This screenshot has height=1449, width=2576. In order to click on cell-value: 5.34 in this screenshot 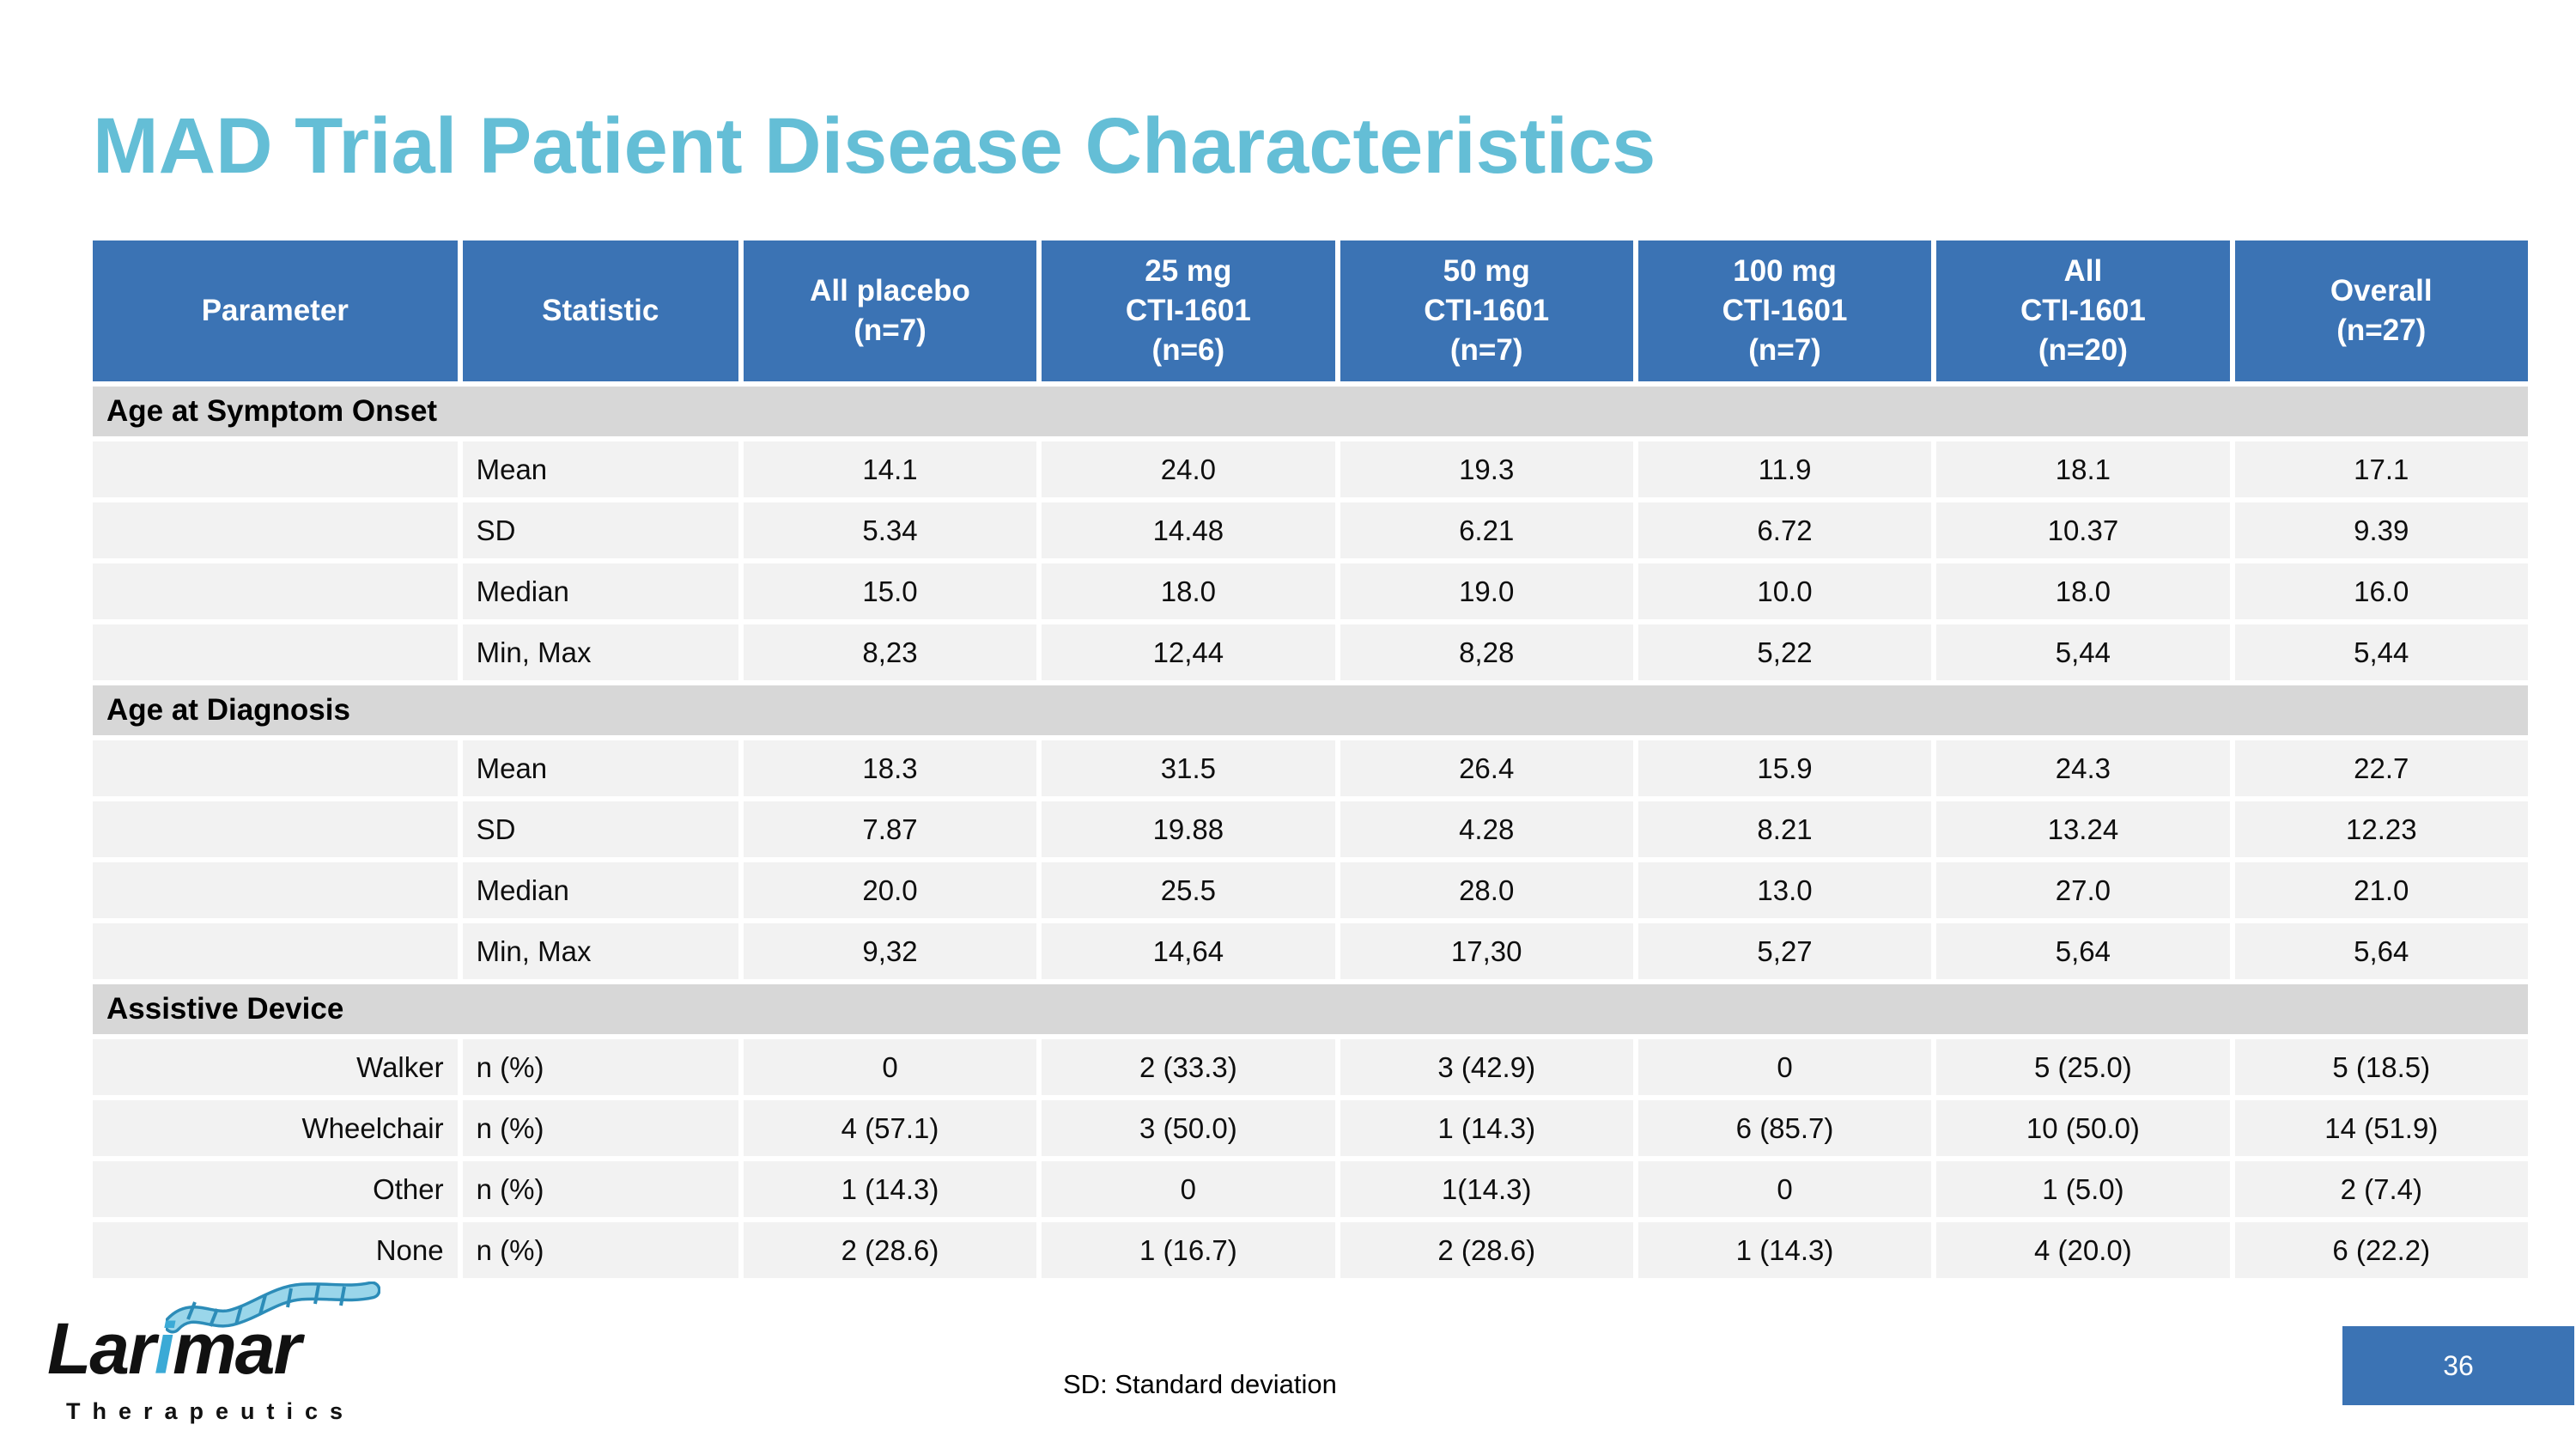, I will do `click(890, 530)`.